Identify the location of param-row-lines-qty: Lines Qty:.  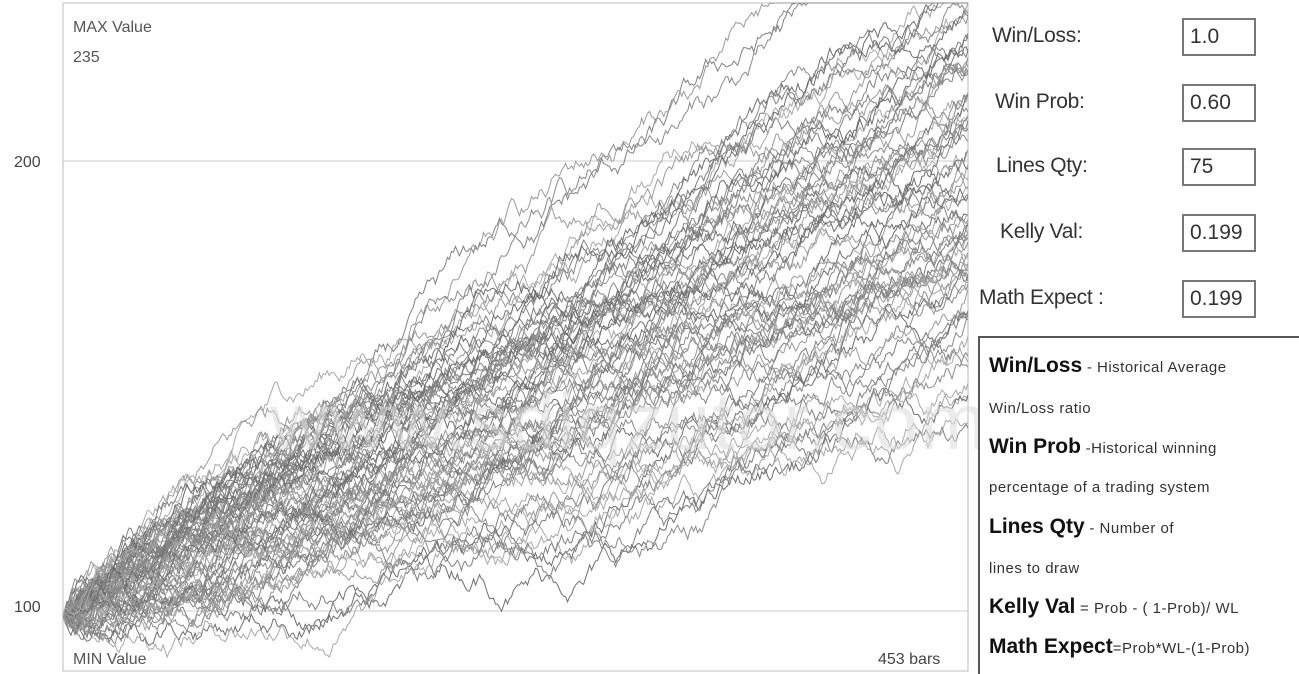
(1120, 167).